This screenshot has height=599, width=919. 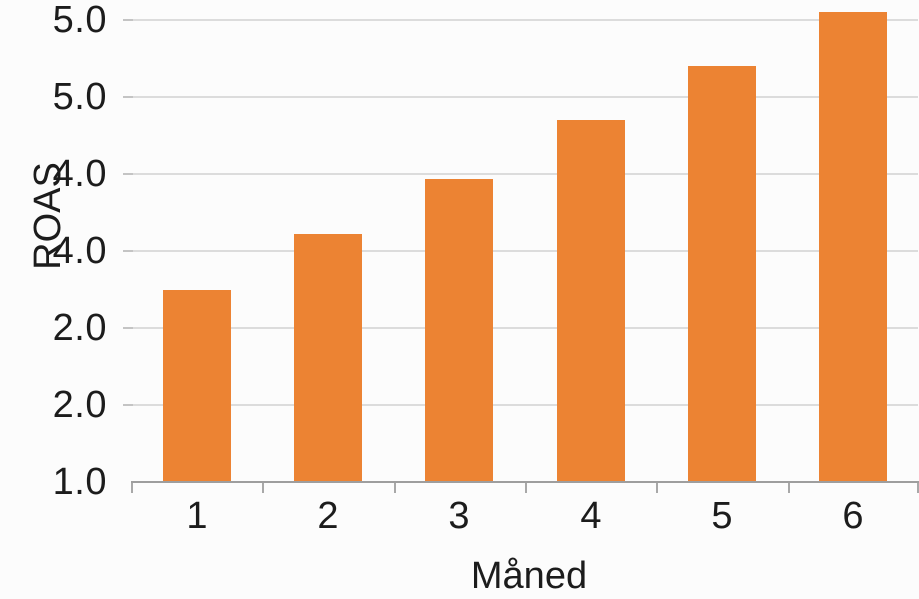 I want to click on x-axis-line, so click(x=525, y=482).